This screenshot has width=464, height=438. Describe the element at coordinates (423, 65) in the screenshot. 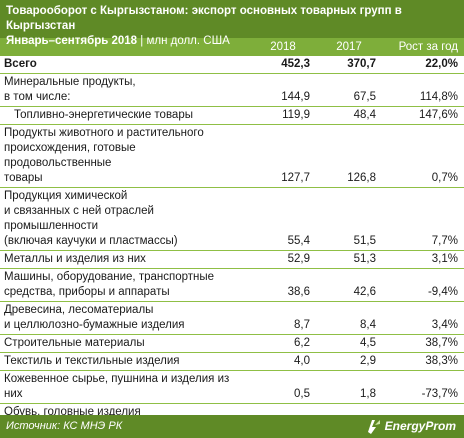

I see `value-growth: 22,0%` at that location.